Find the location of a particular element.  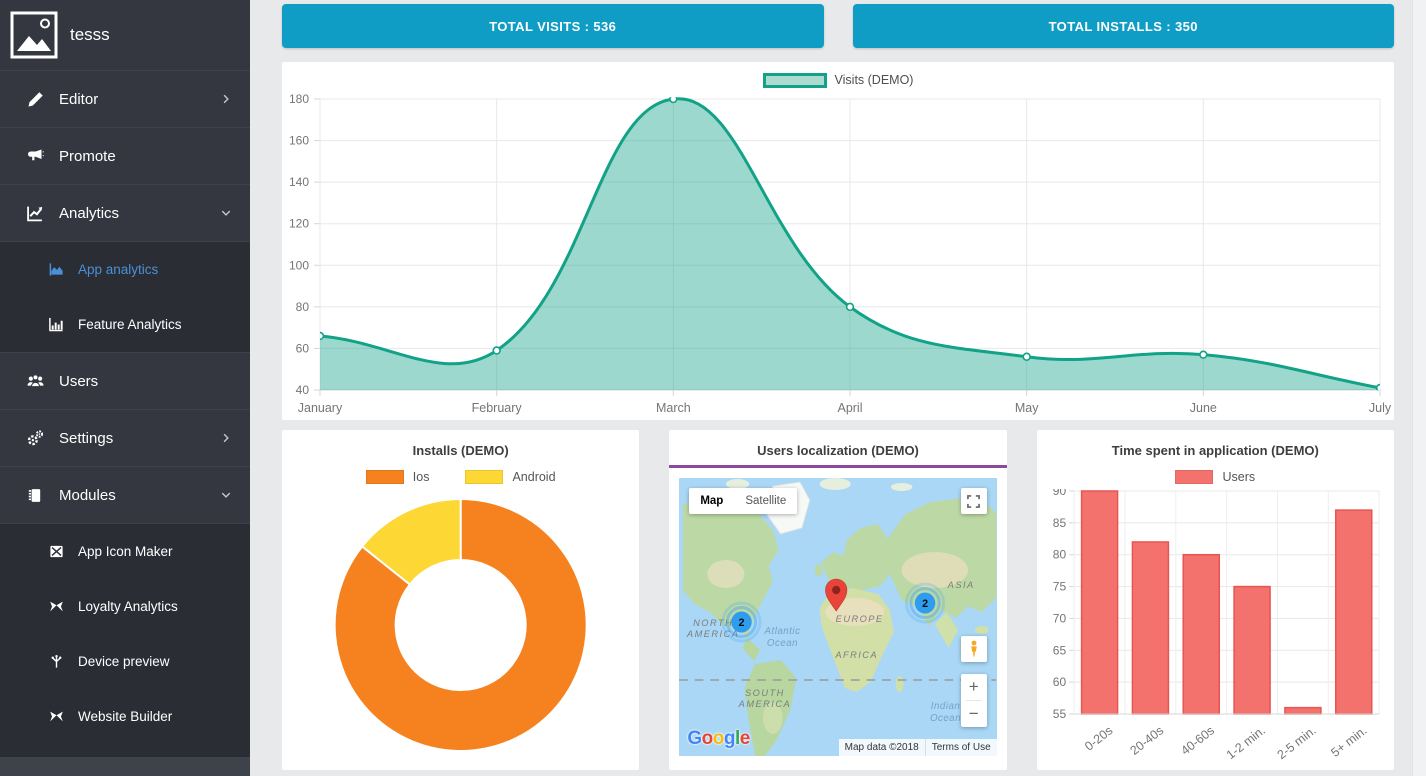

map-pin is located at coordinates (836, 595).